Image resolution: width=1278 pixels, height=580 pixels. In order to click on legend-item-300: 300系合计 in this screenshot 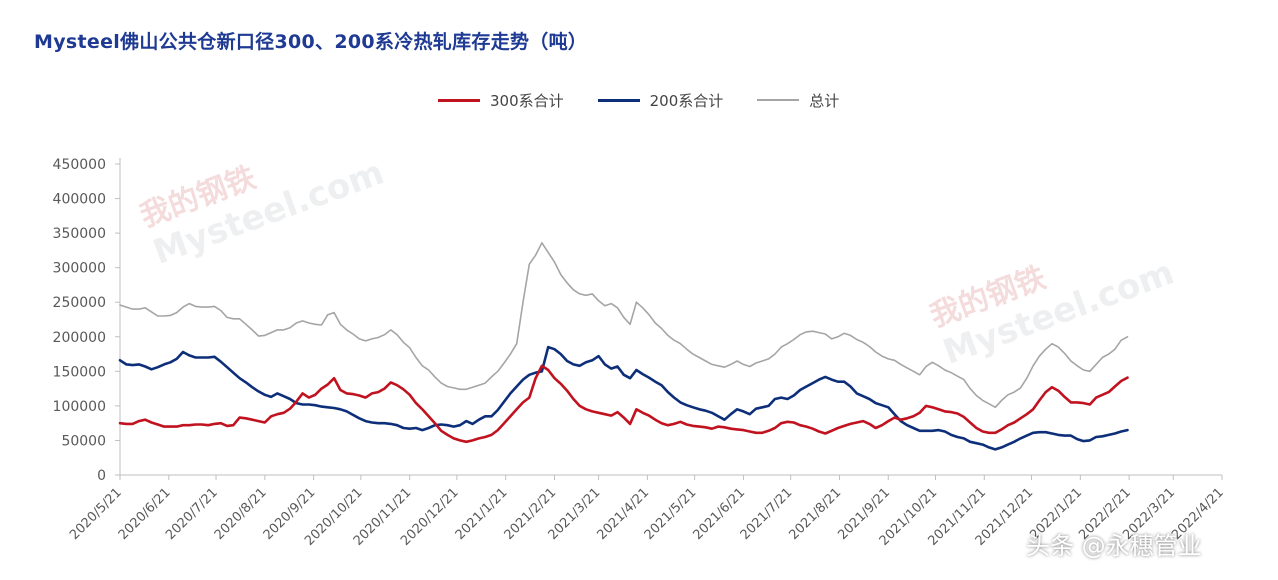, I will do `click(501, 100)`.